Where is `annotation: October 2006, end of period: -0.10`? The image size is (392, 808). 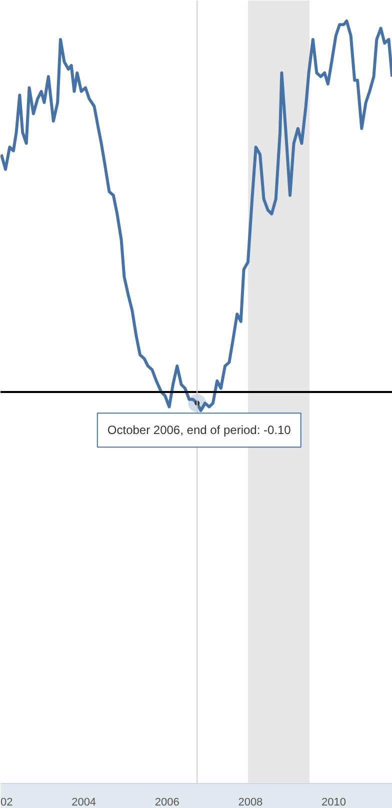
annotation: October 2006, end of period: -0.10 is located at coordinates (199, 430).